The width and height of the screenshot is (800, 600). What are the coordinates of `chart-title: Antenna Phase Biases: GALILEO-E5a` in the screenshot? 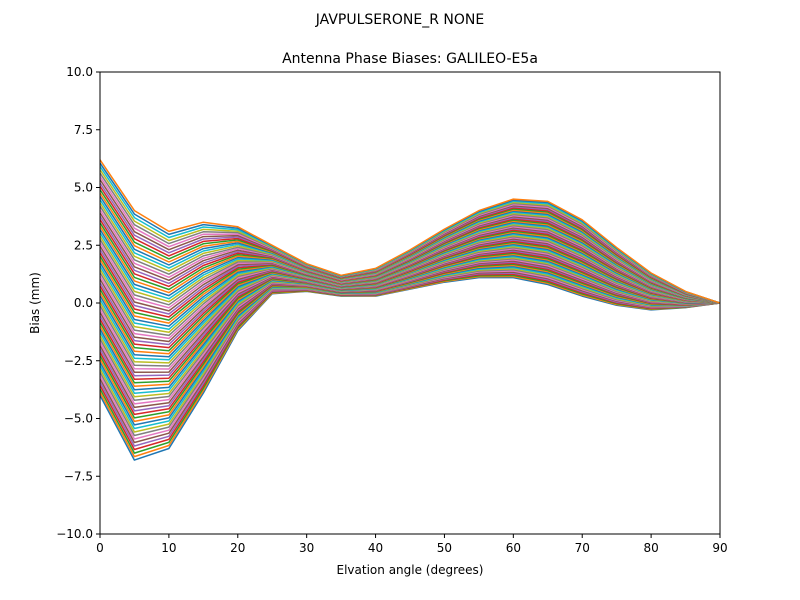 It's located at (410, 59).